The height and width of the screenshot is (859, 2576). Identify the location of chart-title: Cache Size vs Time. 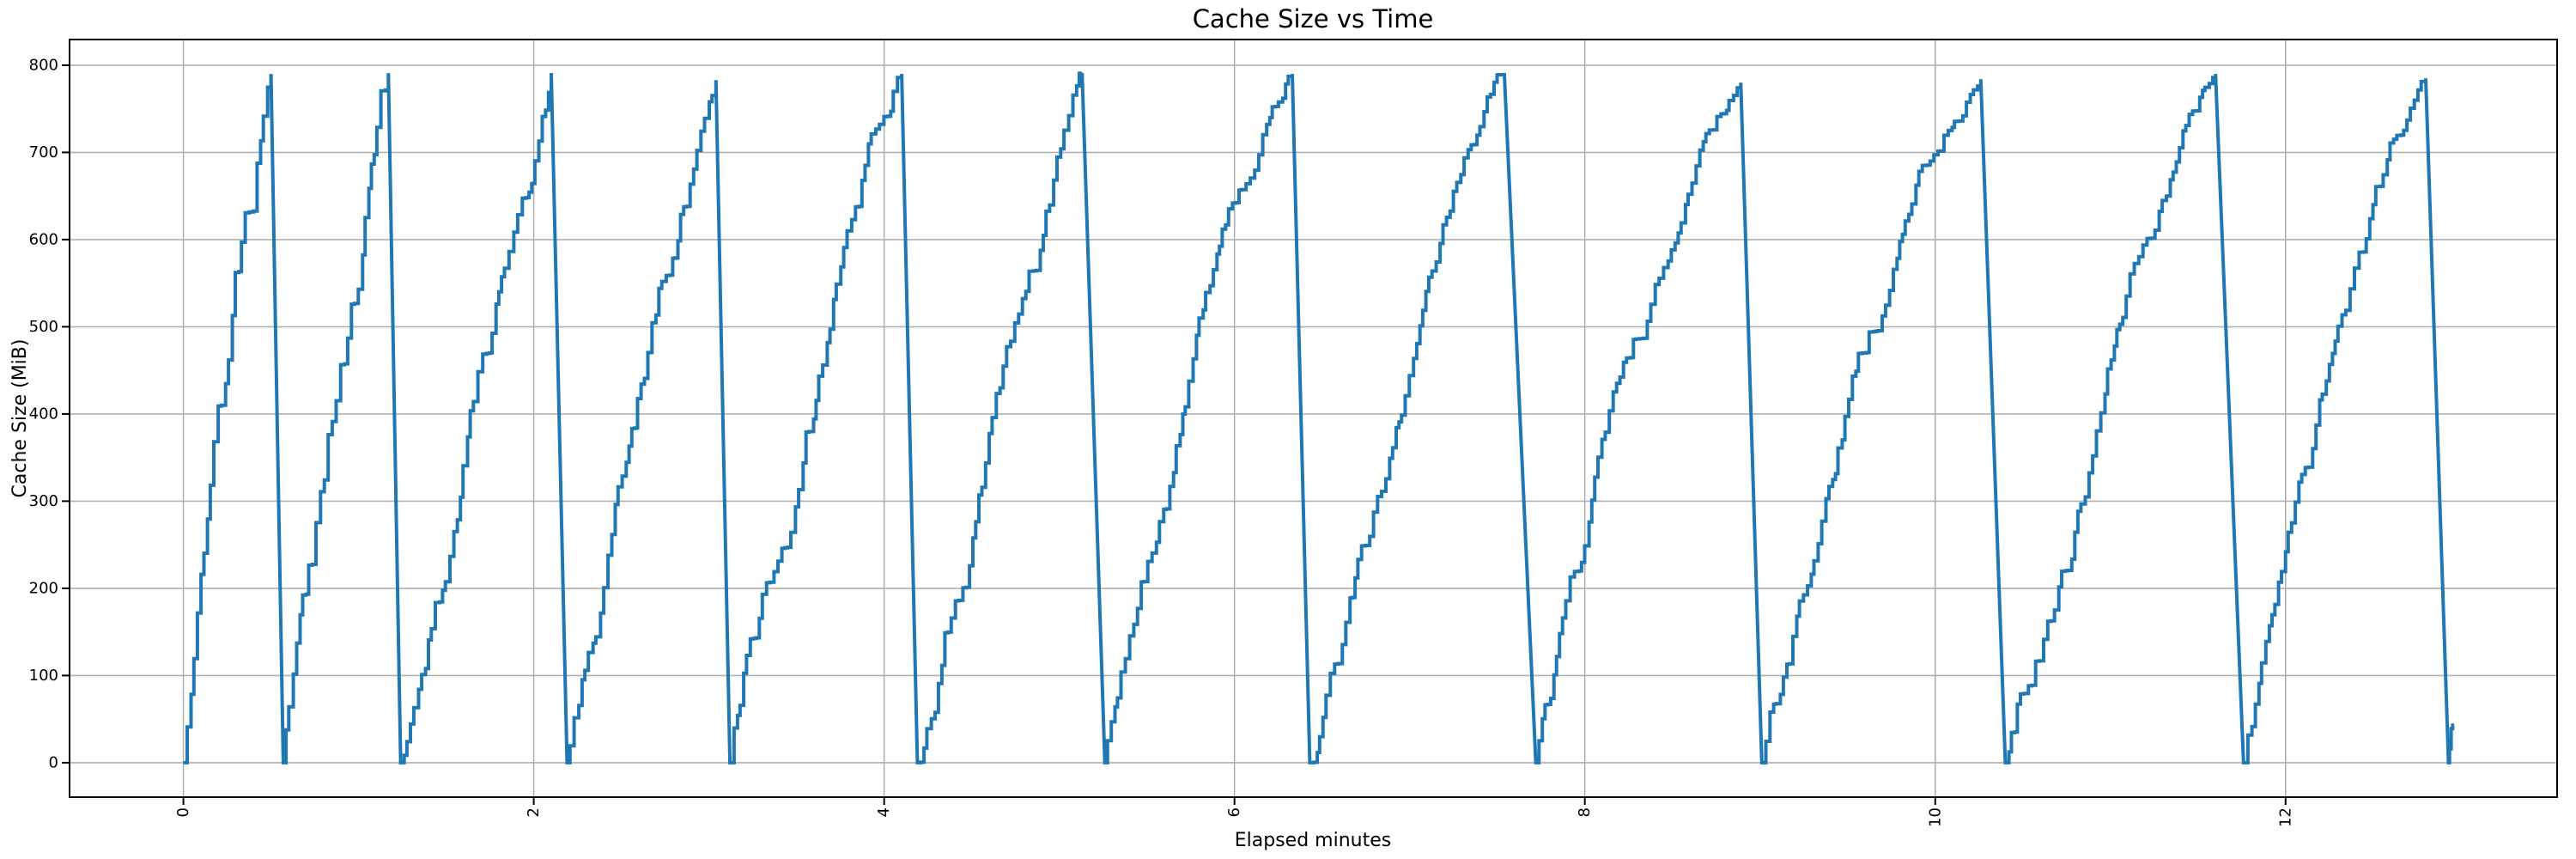
(1313, 19).